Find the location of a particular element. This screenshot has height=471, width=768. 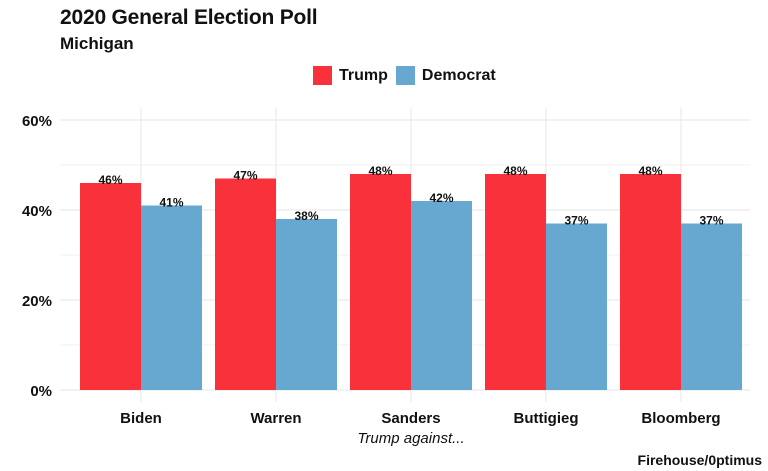

legend-swatch-democrat is located at coordinates (405, 75).